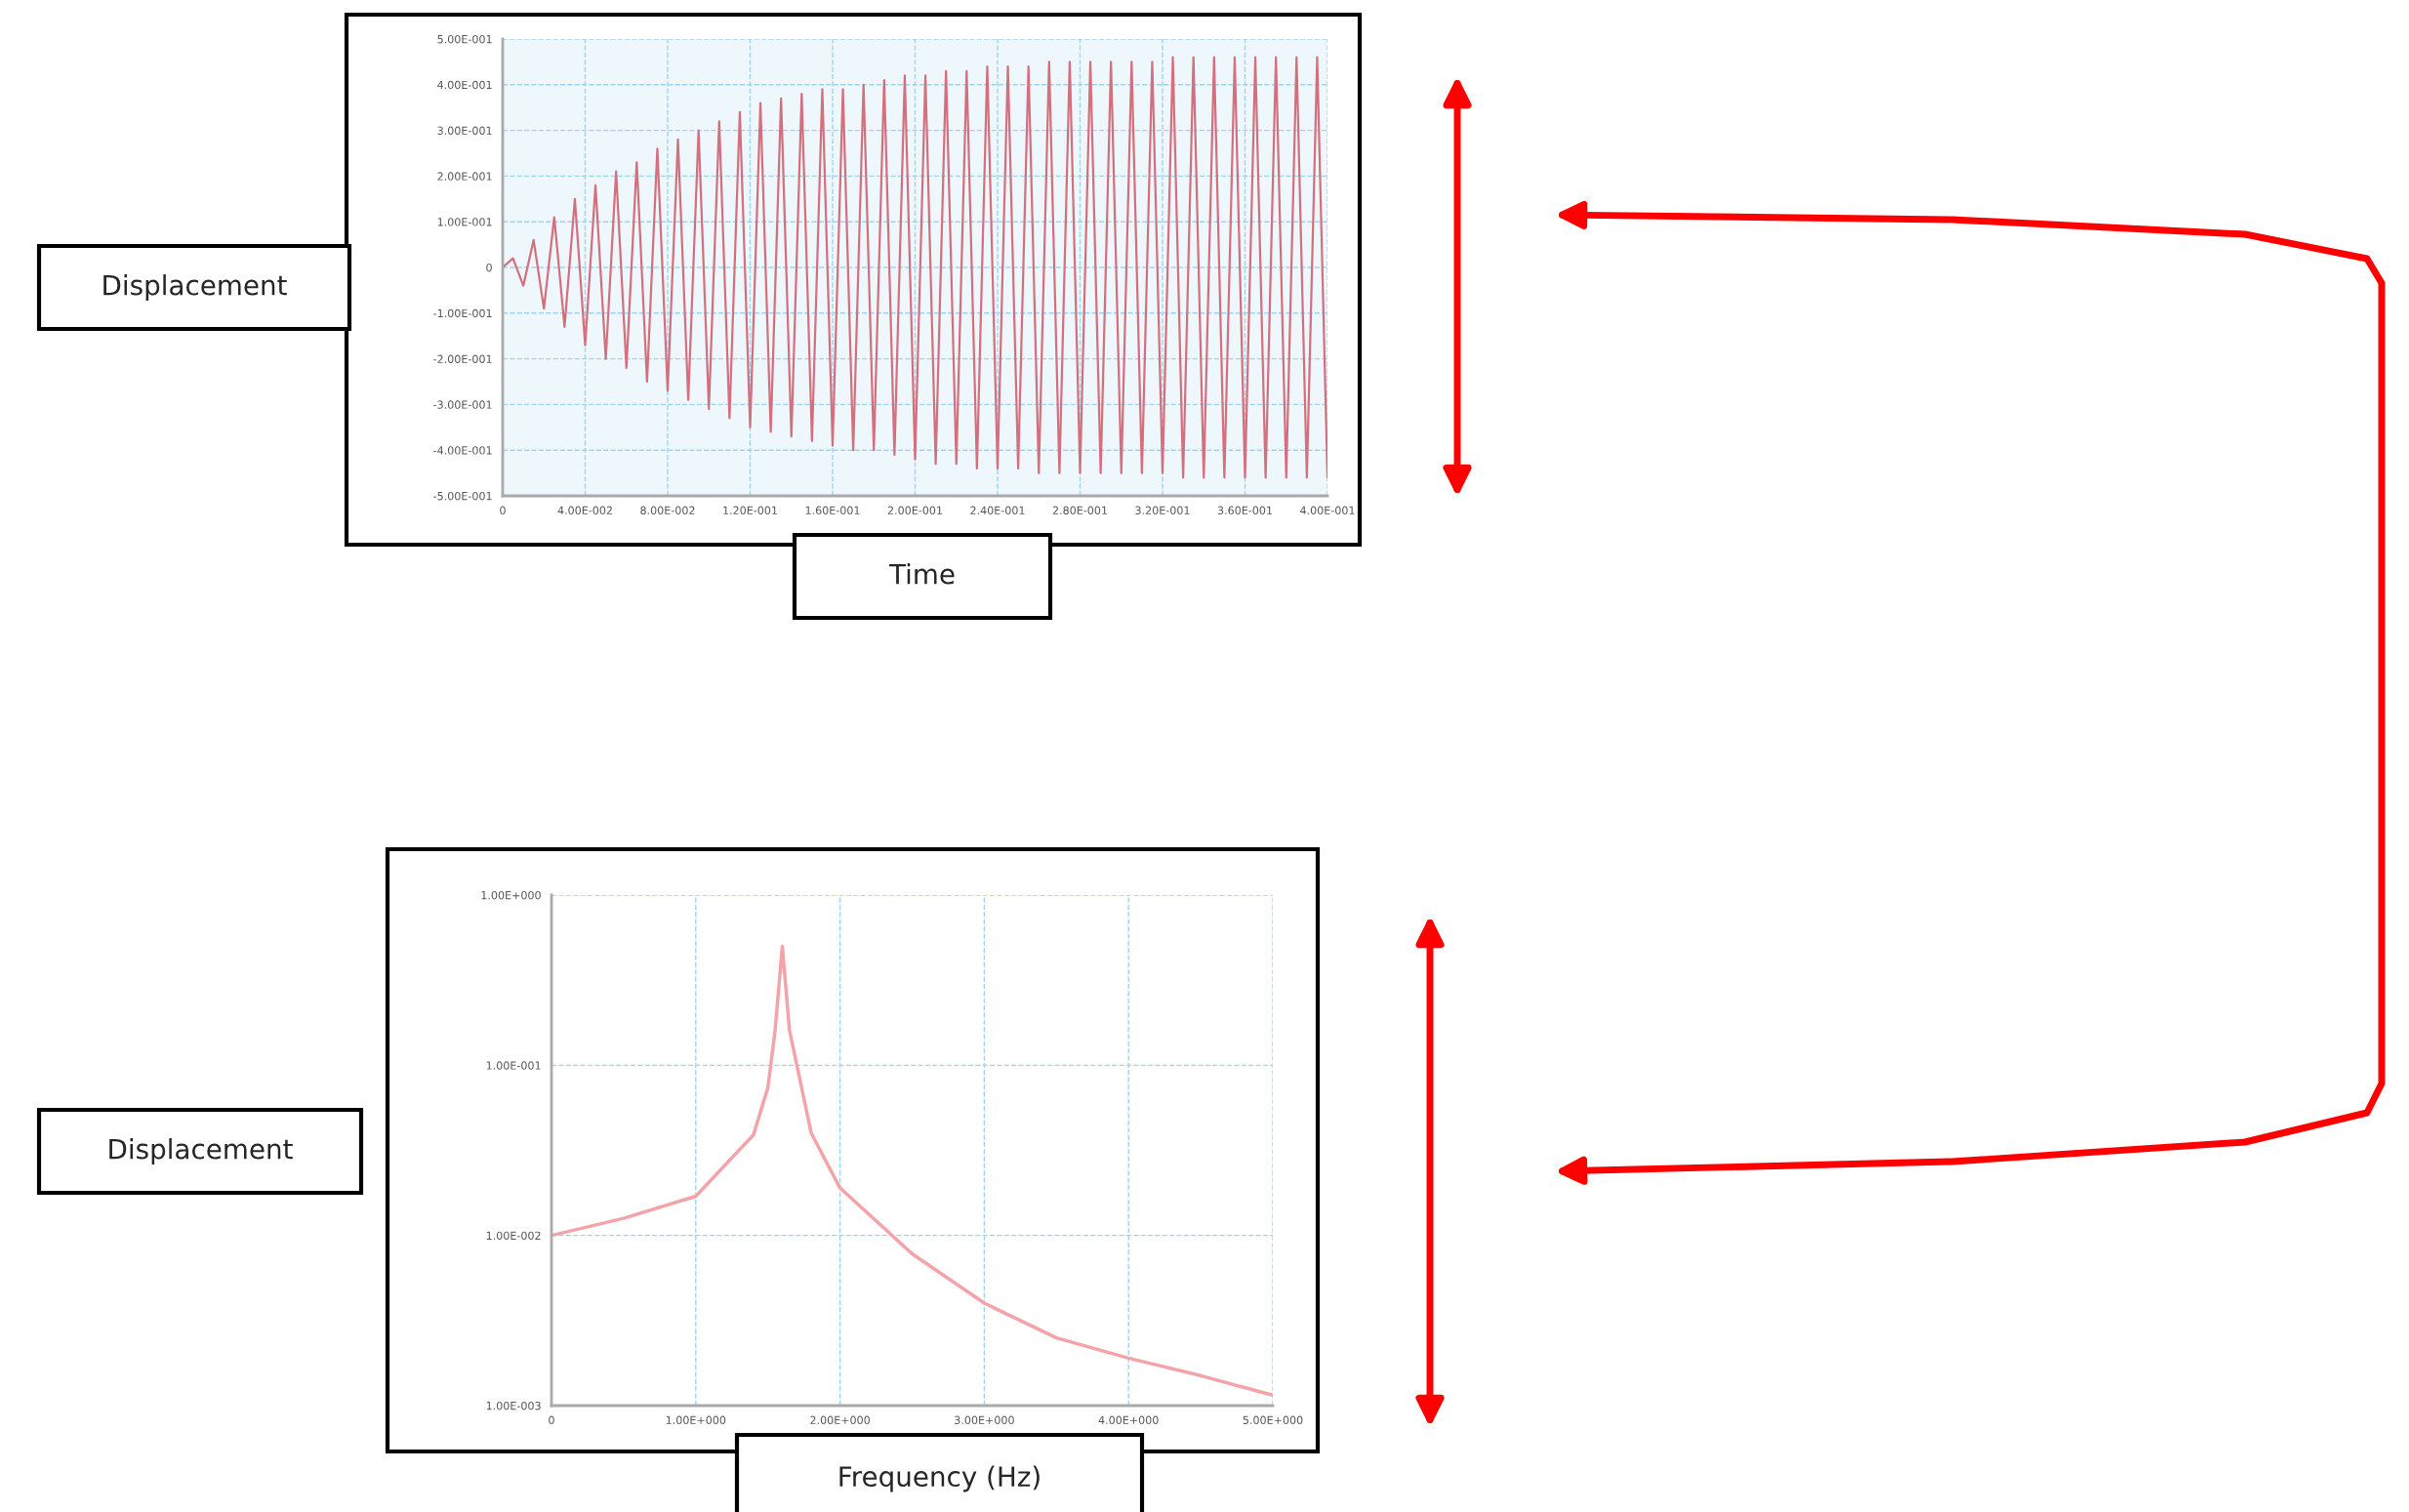 The width and height of the screenshot is (2409, 1512). I want to click on y-tick-label: 5.00E-001, so click(465, 39).